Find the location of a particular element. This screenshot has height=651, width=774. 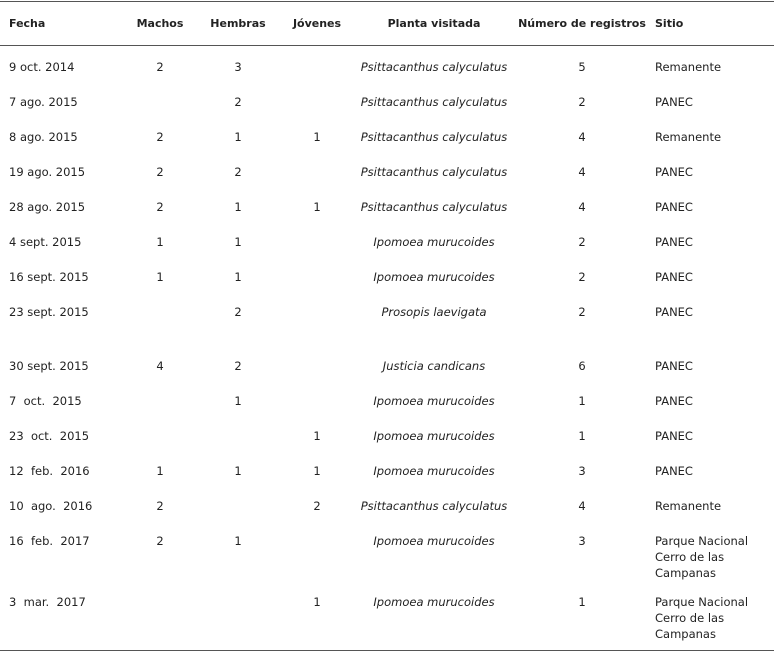

table-cell: 3 is located at coordinates (582, 467).